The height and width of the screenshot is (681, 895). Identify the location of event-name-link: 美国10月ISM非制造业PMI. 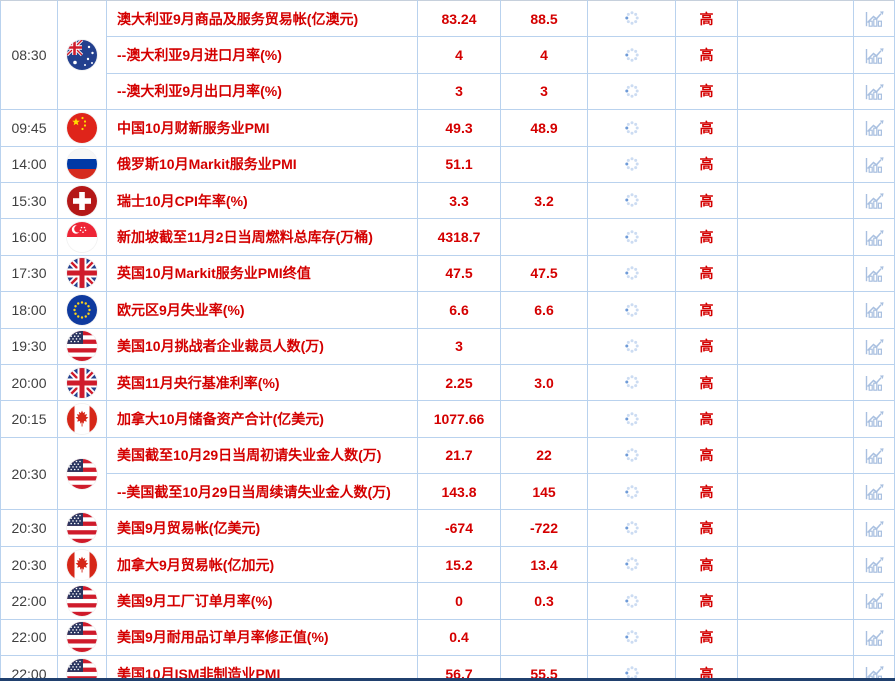
(262, 668).